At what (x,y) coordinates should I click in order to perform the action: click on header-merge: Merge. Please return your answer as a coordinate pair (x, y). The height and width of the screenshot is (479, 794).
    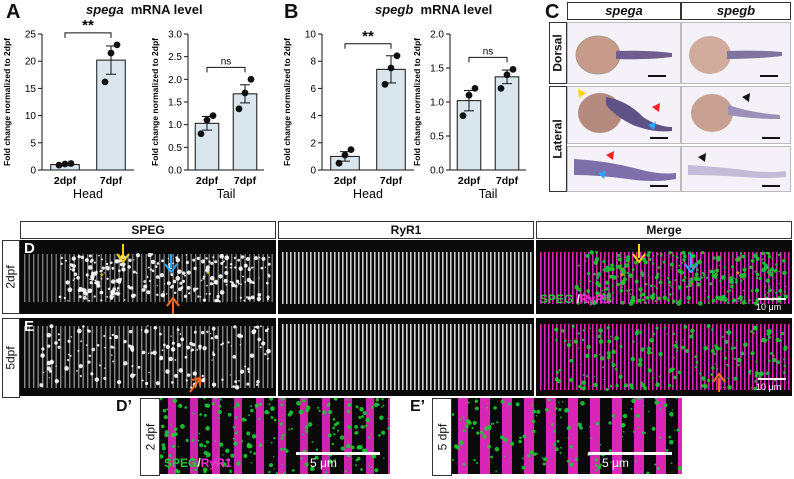
    Looking at the image, I should click on (664, 230).